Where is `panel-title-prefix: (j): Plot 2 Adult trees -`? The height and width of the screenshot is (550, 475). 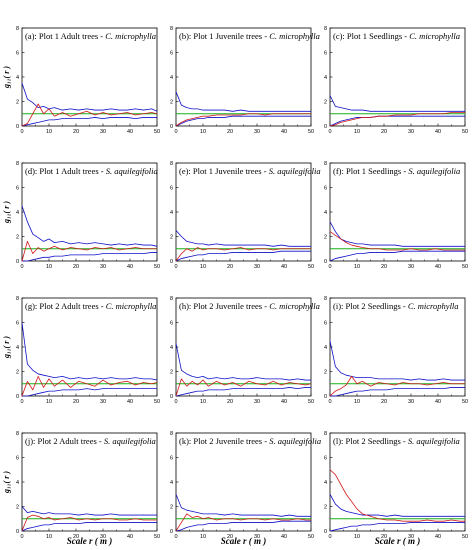 panel-title-prefix: (j): Plot 2 Adult trees - is located at coordinates (64, 441).